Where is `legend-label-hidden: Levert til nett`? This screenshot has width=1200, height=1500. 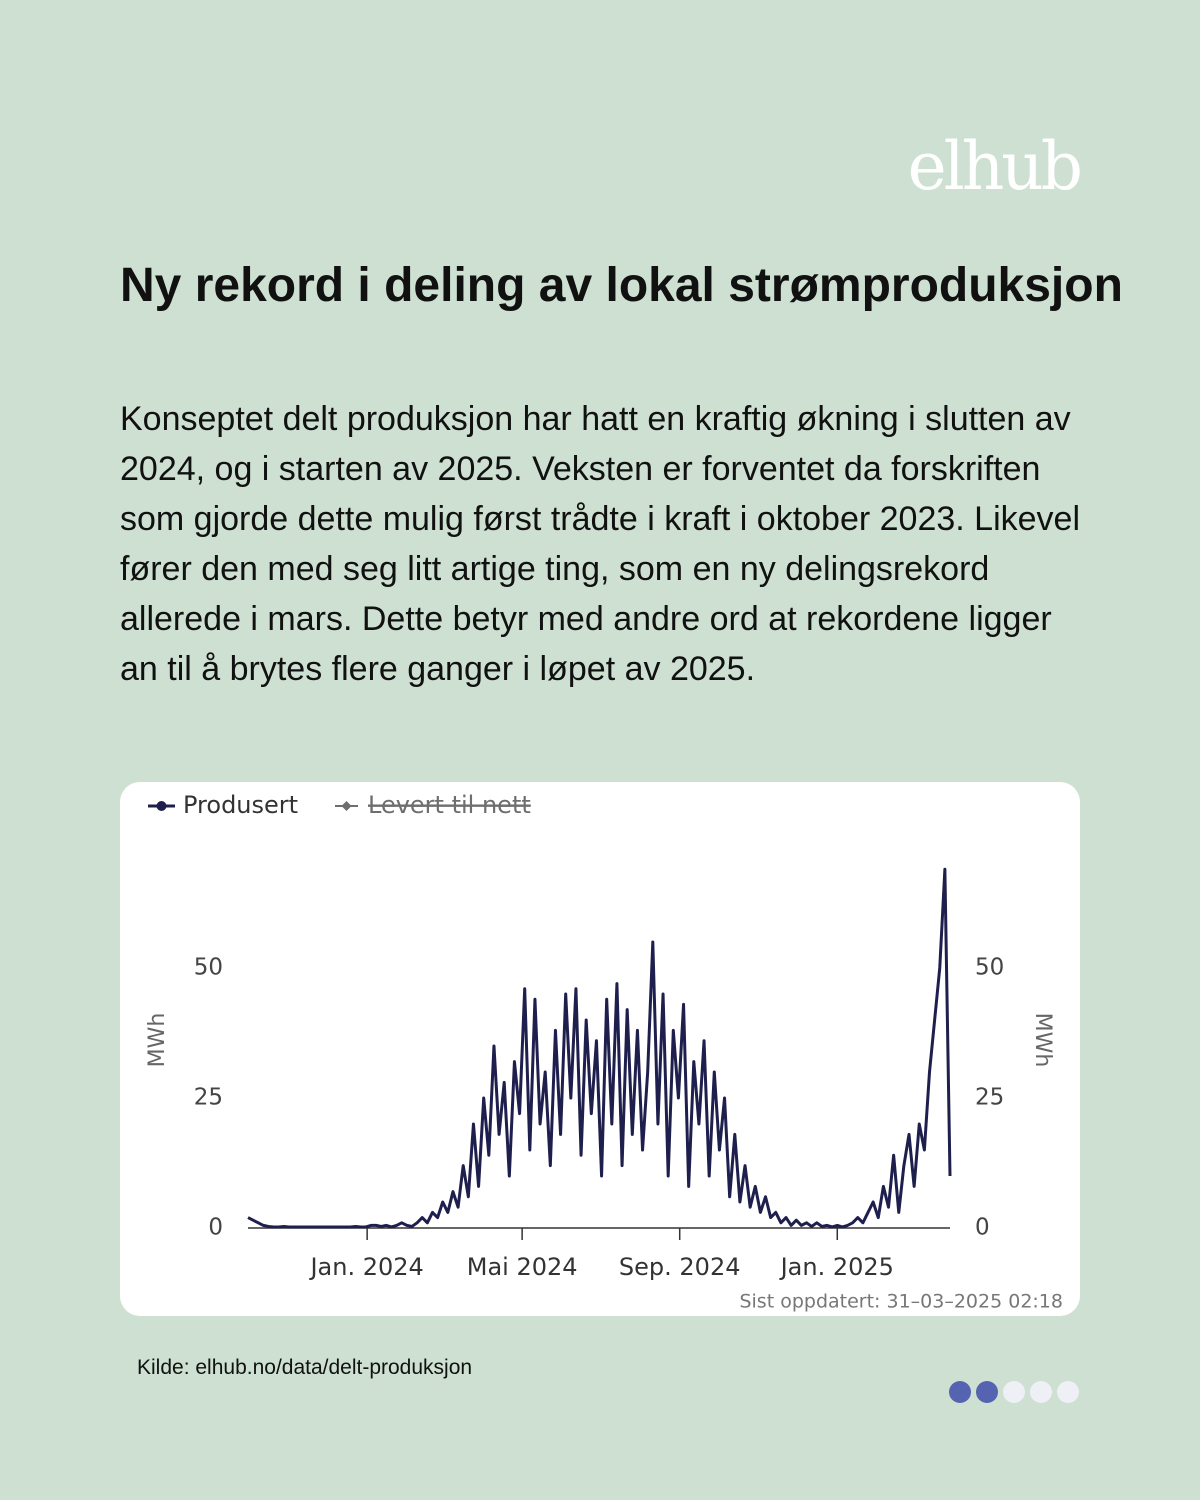
legend-label-hidden: Levert til nett is located at coordinates (449, 805).